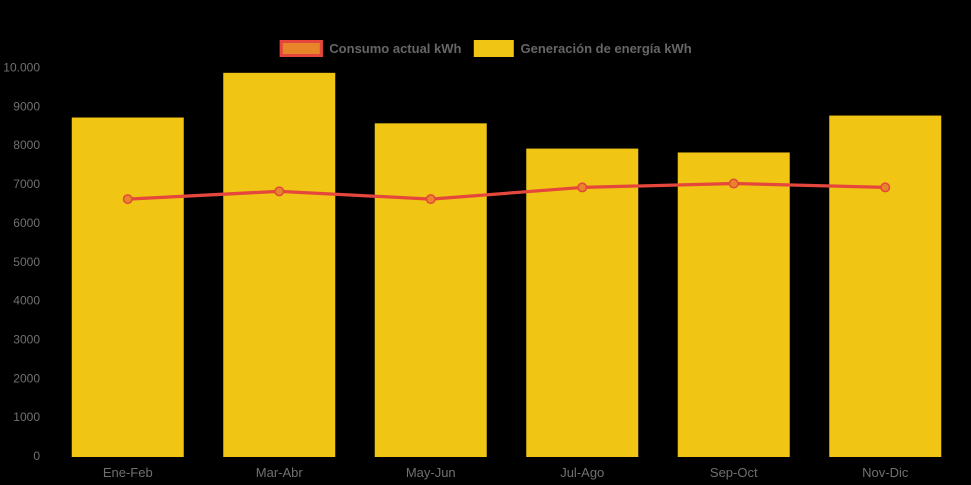 Image resolution: width=971 pixels, height=485 pixels. I want to click on legend-item-label: Generación de energía kWh, so click(606, 48).